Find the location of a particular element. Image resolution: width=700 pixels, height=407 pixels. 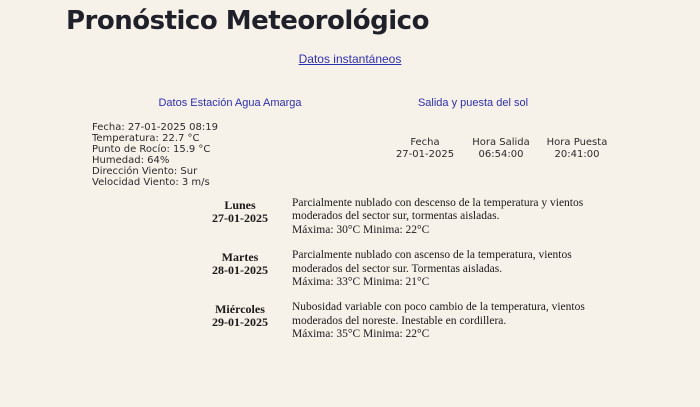

sun-col-header: Hora Salida is located at coordinates (501, 142).